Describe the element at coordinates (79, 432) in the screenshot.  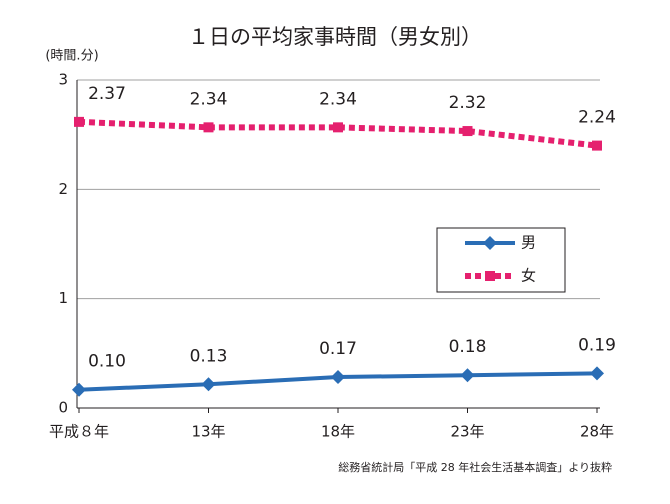
I see `x-tick-label: 平成８年` at that location.